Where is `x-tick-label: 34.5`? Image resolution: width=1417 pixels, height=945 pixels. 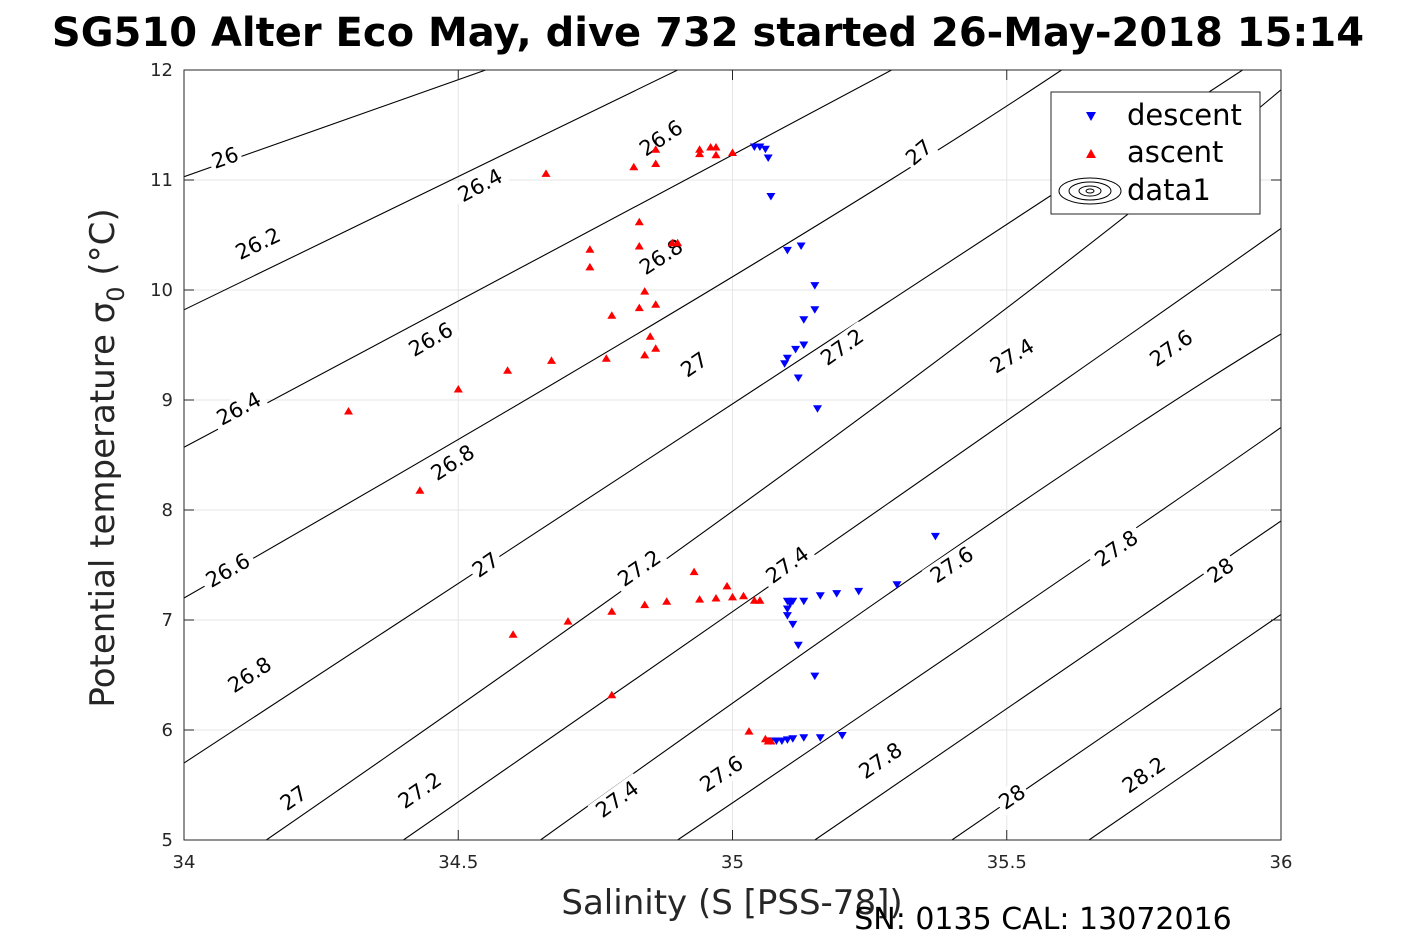
x-tick-label: 34.5 is located at coordinates (458, 862).